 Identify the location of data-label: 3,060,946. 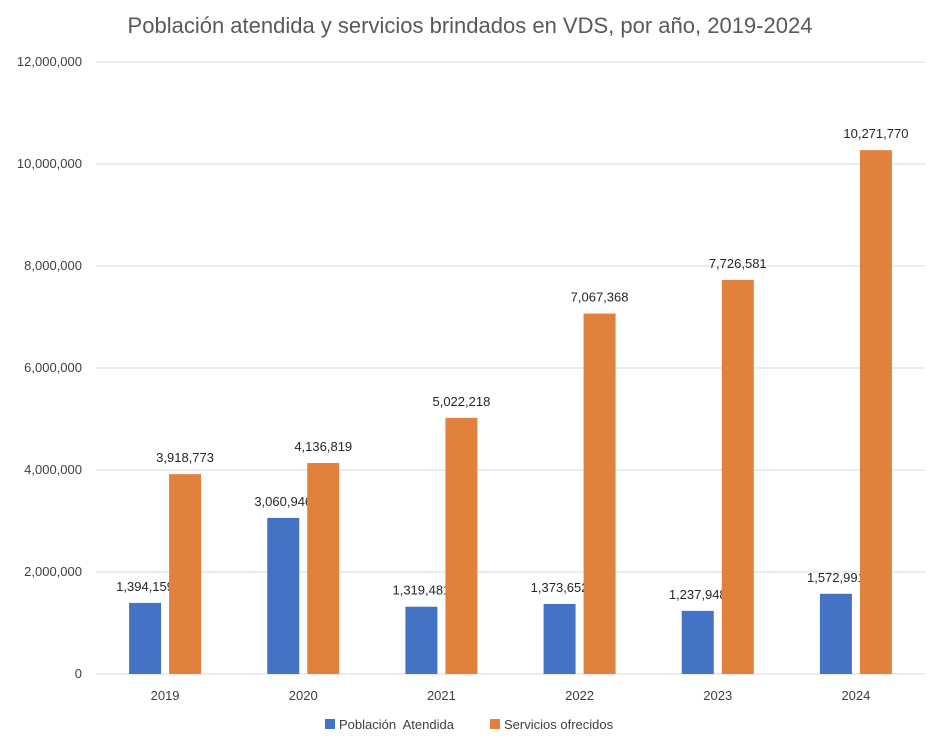
(283, 501).